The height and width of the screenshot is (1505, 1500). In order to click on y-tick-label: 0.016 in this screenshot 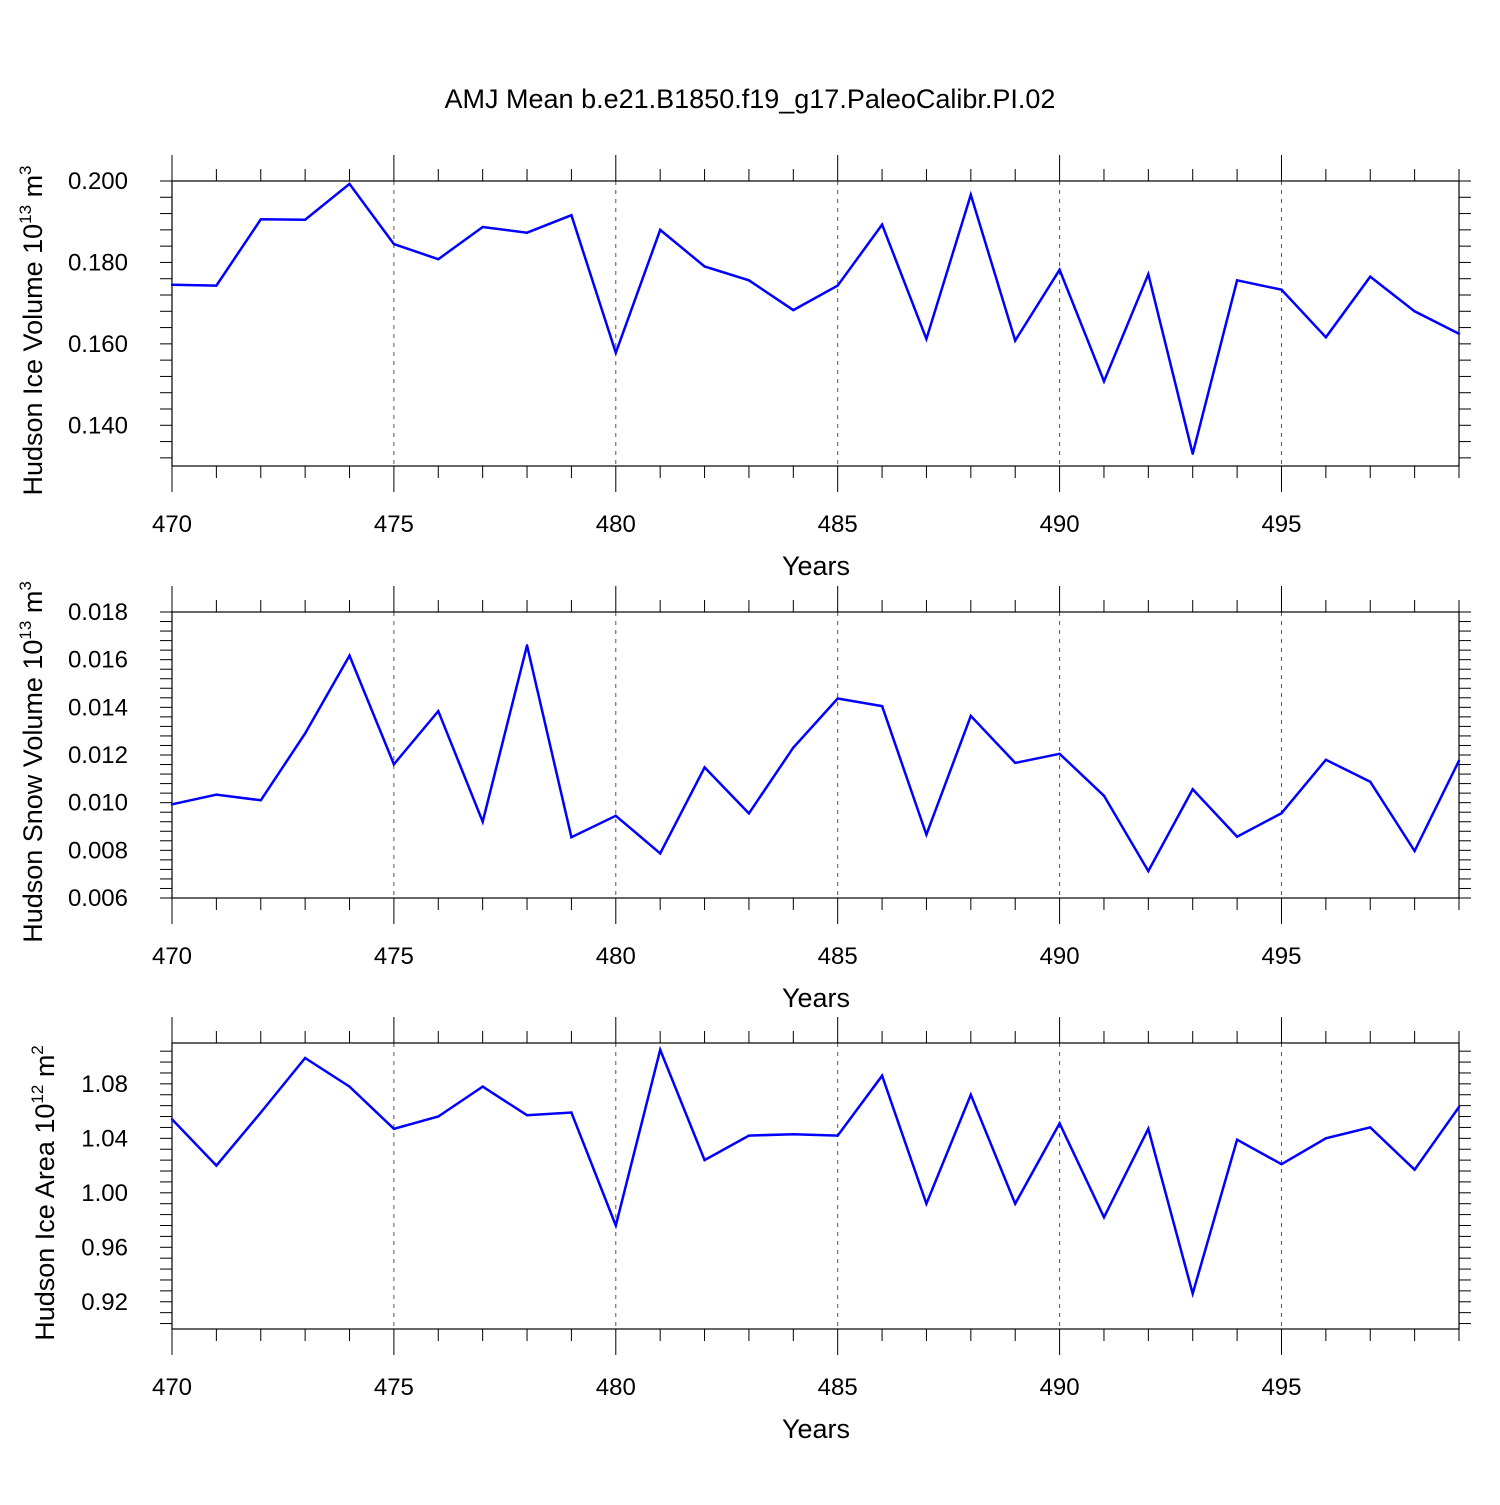, I will do `click(98, 660)`.